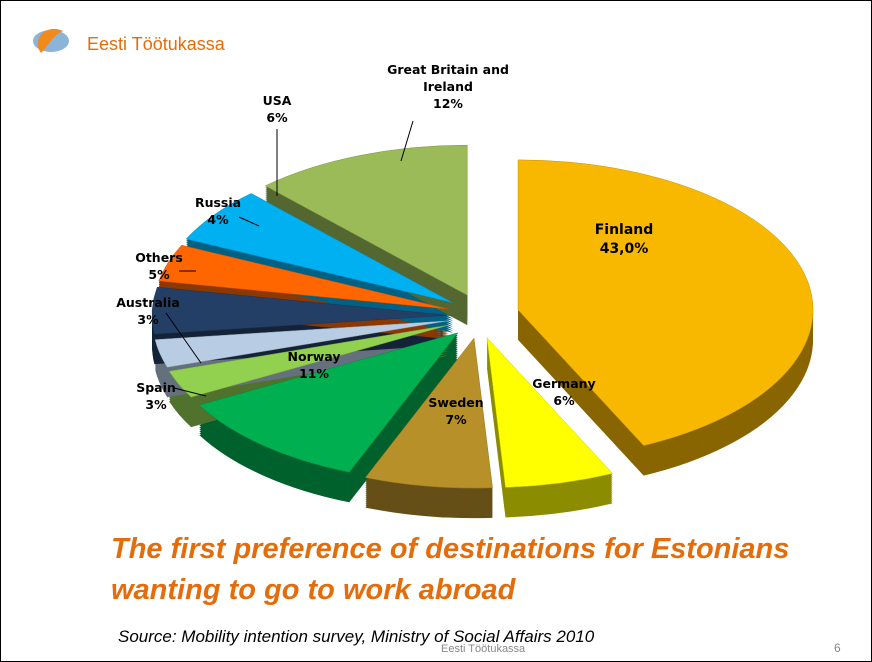 Image resolution: width=872 pixels, height=662 pixels. What do you see at coordinates (277, 109) in the screenshot?
I see `slice-label: USA 6%` at bounding box center [277, 109].